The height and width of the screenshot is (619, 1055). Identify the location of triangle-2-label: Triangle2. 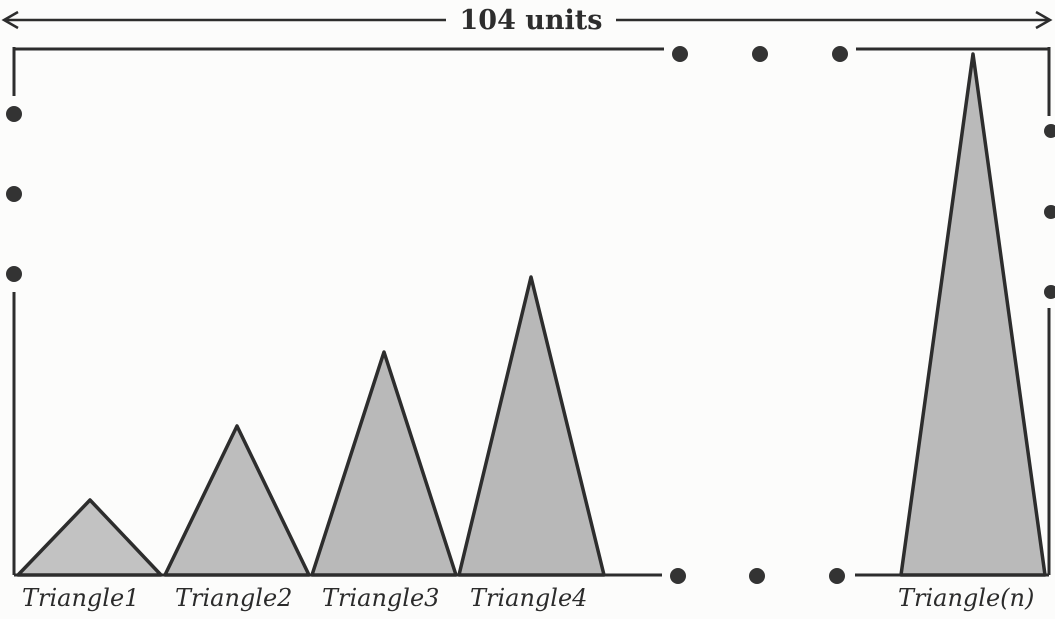
(234, 598).